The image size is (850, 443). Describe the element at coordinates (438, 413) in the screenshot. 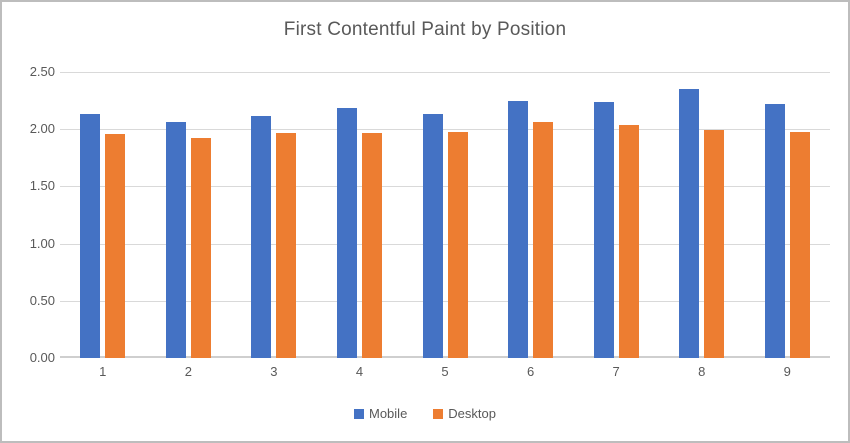

I see `legend-swatch-desktop` at that location.